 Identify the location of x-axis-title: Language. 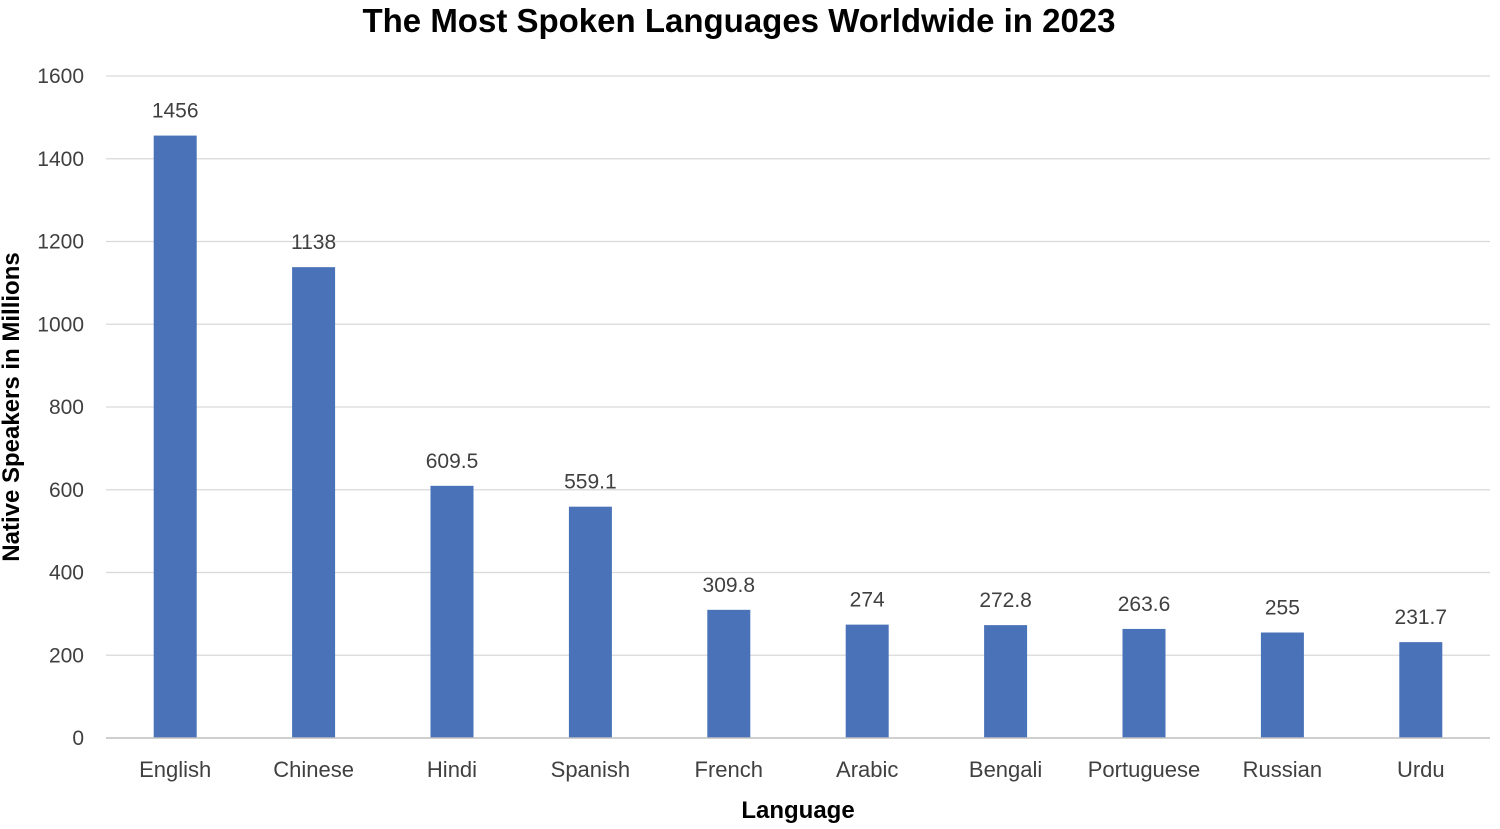
(797, 810).